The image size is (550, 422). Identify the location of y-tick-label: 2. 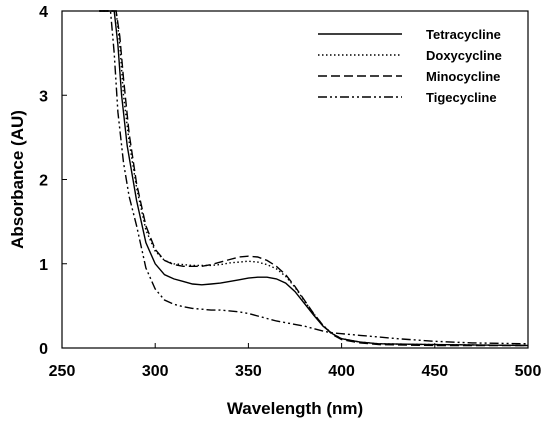
(43, 181).